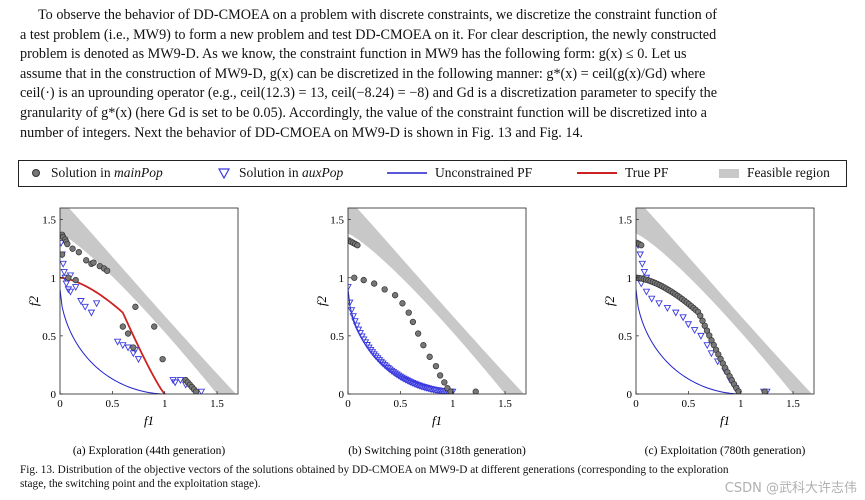 This screenshot has height=500, width=865. I want to click on y-axis-label: f2, so click(33, 300).